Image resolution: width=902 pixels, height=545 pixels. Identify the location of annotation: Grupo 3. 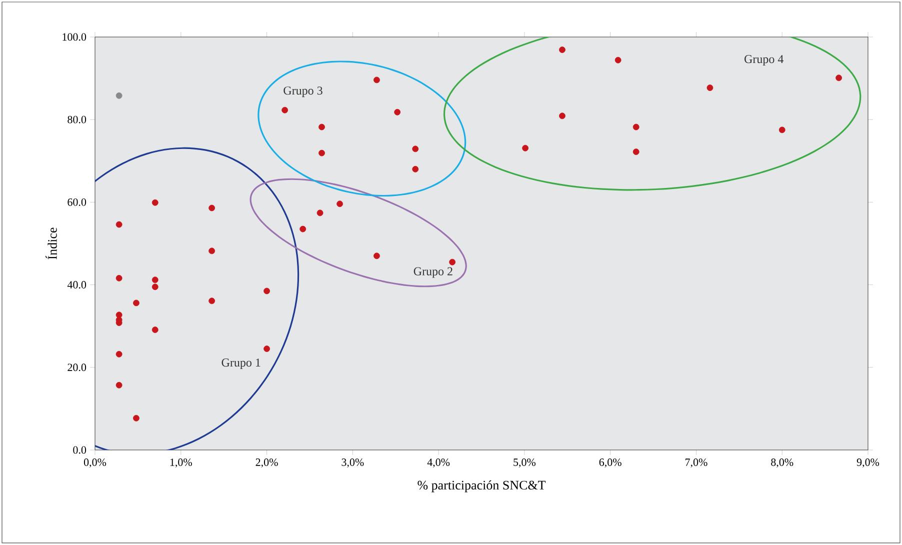
(303, 92).